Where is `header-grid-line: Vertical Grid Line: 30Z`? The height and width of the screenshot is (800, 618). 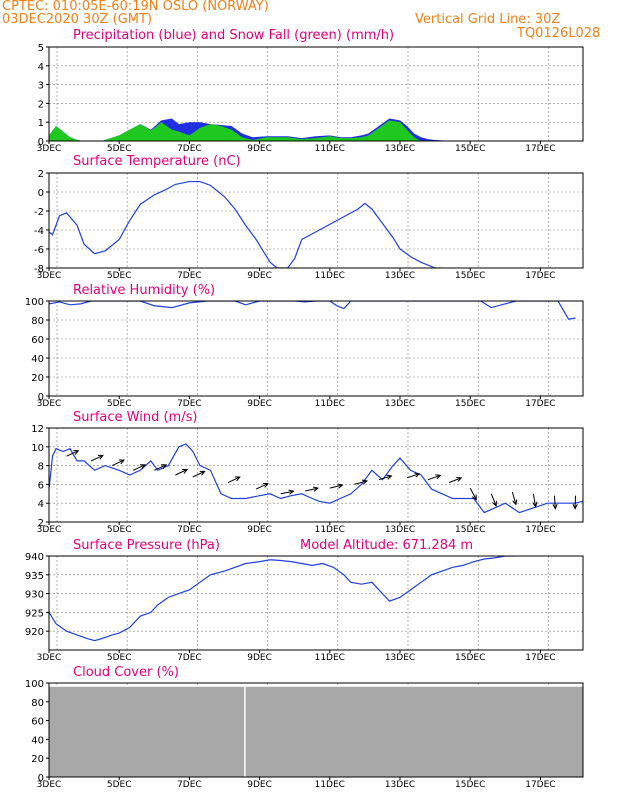
header-grid-line: Vertical Grid Line: 30Z is located at coordinates (488, 19).